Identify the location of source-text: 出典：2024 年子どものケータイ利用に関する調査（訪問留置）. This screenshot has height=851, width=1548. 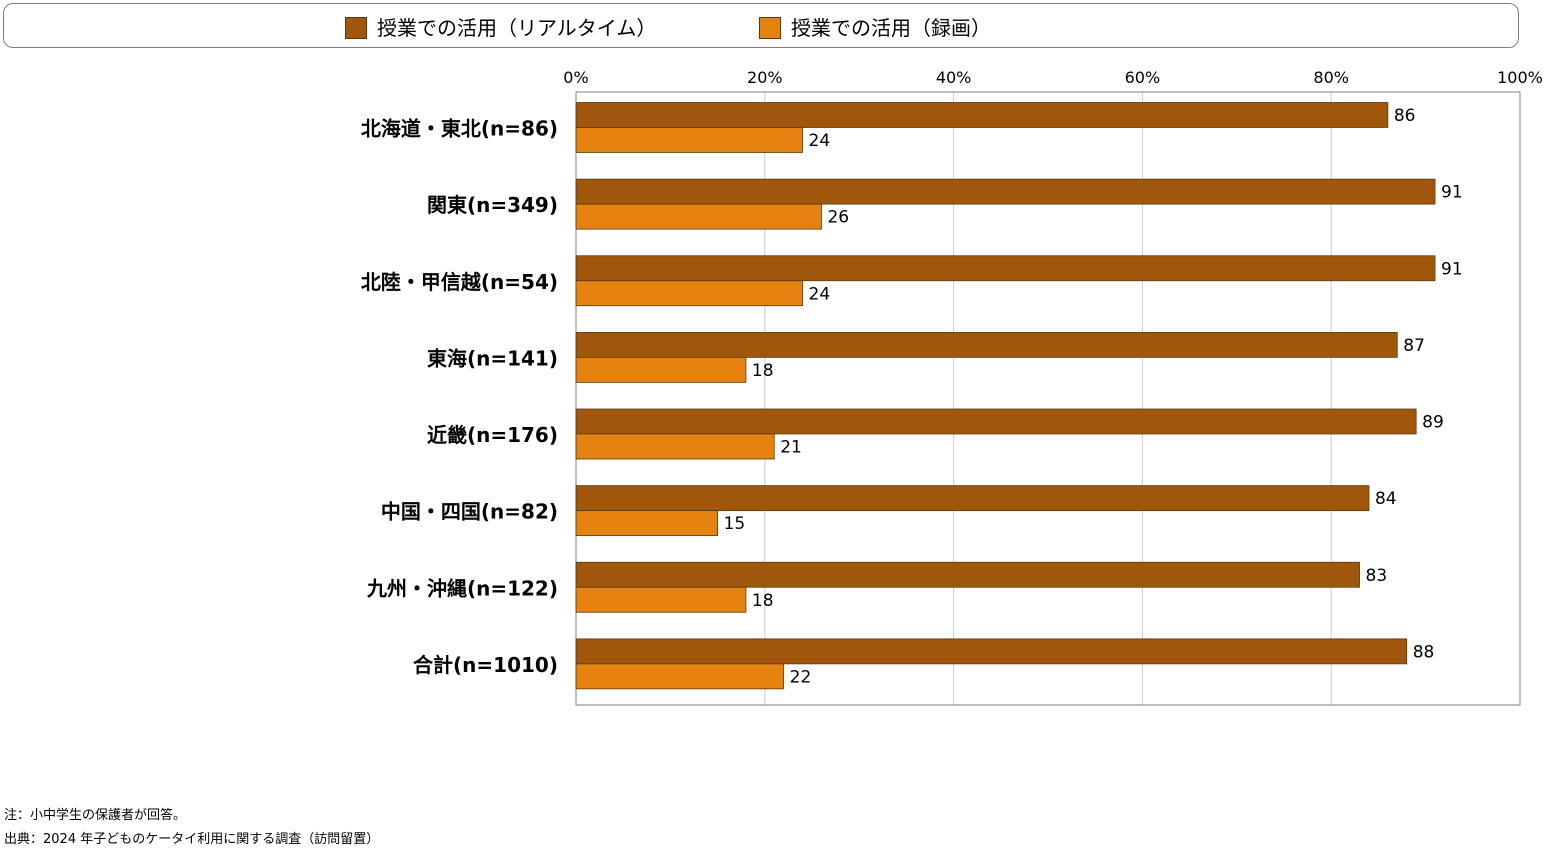
(192, 839).